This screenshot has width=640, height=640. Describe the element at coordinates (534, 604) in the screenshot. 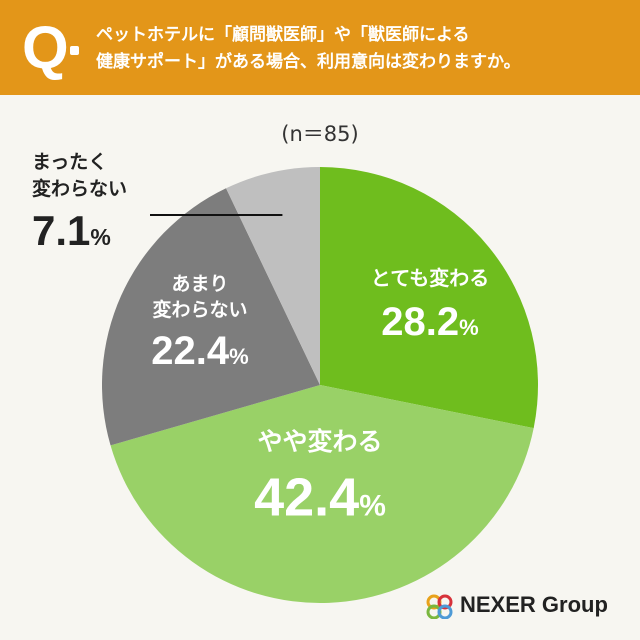

I see `logo-text: NEXER Group` at that location.